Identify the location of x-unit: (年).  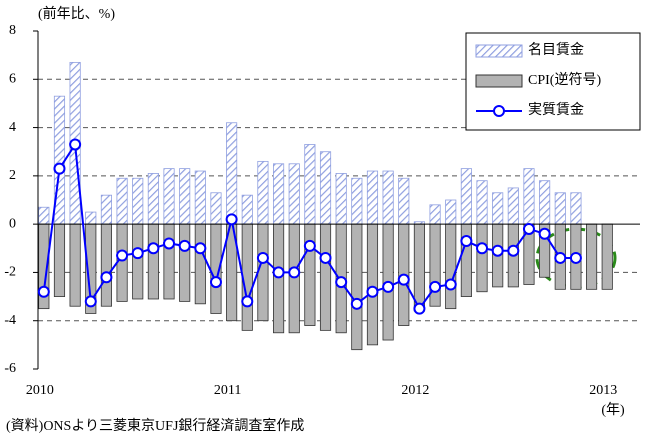
(613, 410).